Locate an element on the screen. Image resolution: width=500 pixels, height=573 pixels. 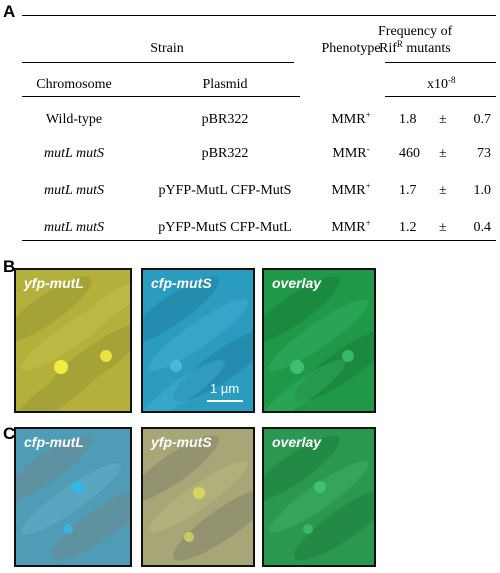
sub-rule-right is located at coordinates (440, 96).